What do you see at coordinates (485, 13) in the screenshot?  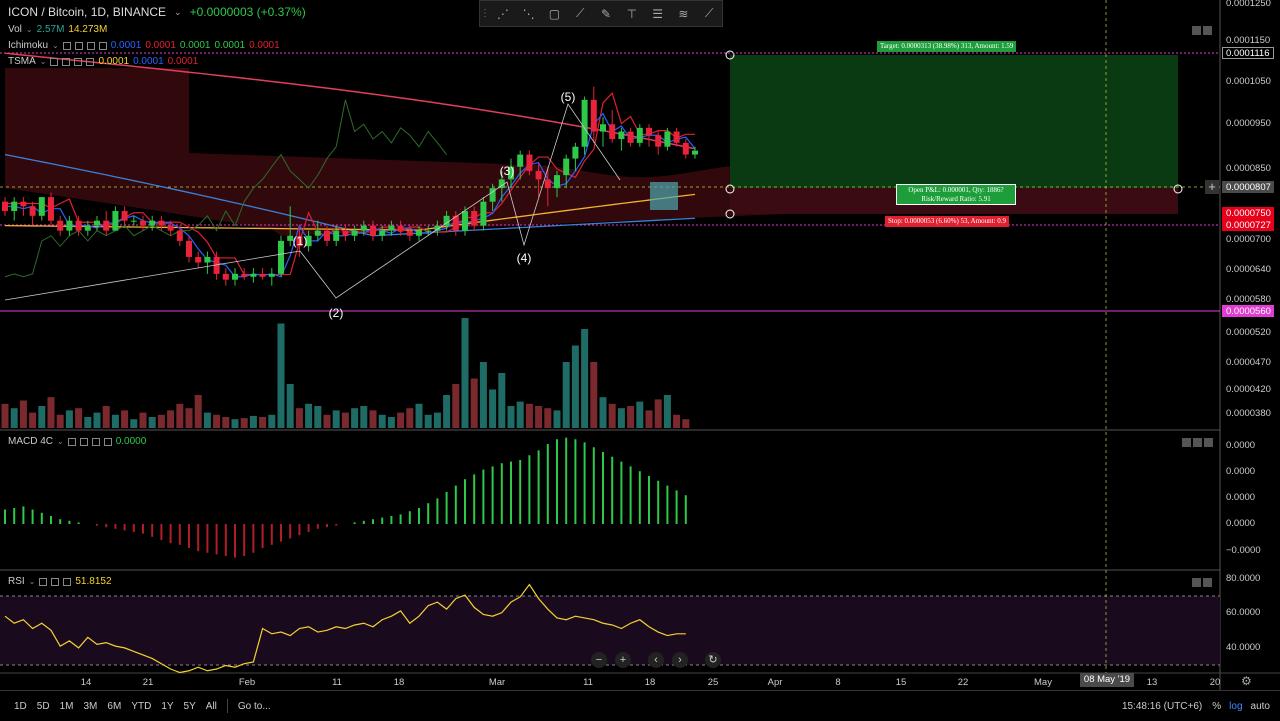 I see `grip-icon: ⋮` at bounding box center [485, 13].